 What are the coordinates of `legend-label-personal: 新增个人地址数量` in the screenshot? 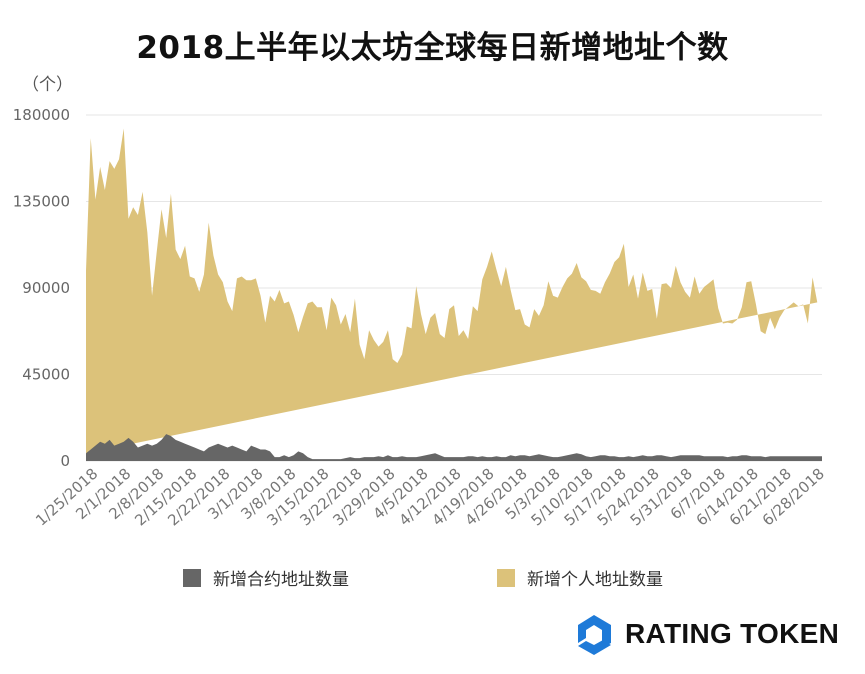 It's located at (595, 580).